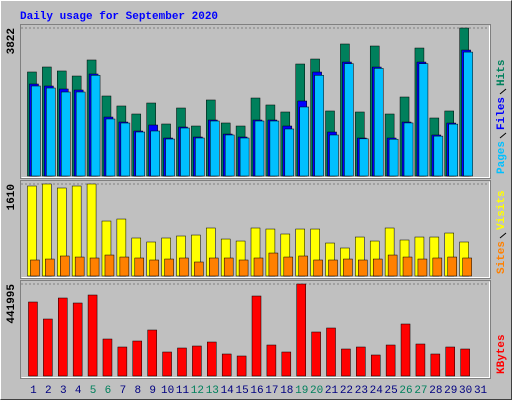 The height and width of the screenshot is (400, 512). What do you see at coordinates (361, 391) in the screenshot?
I see `x-tick-label: 23` at bounding box center [361, 391].